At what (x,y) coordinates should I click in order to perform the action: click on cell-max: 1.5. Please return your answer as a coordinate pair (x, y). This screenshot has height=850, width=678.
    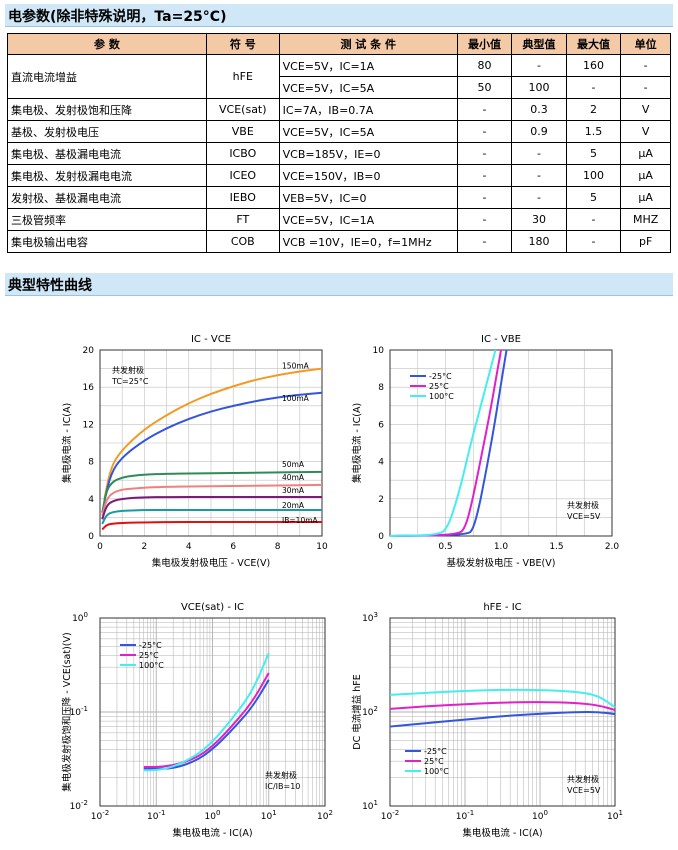
    Looking at the image, I should click on (593, 131).